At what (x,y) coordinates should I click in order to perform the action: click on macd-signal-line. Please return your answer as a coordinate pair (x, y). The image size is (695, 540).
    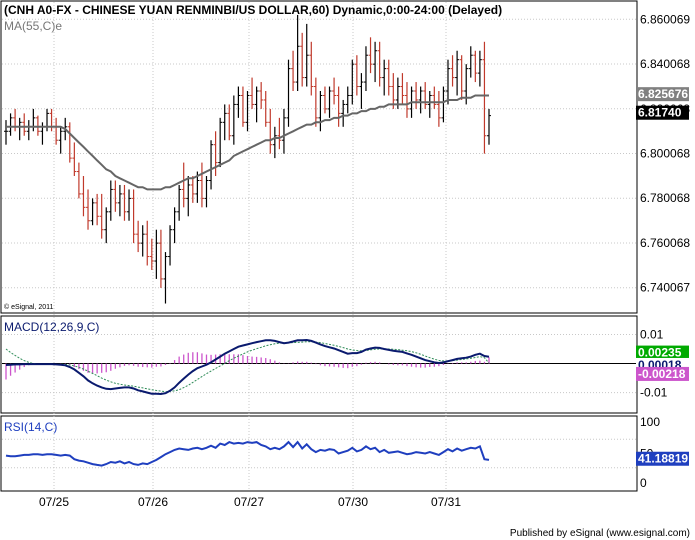
    Looking at the image, I should click on (247, 367).